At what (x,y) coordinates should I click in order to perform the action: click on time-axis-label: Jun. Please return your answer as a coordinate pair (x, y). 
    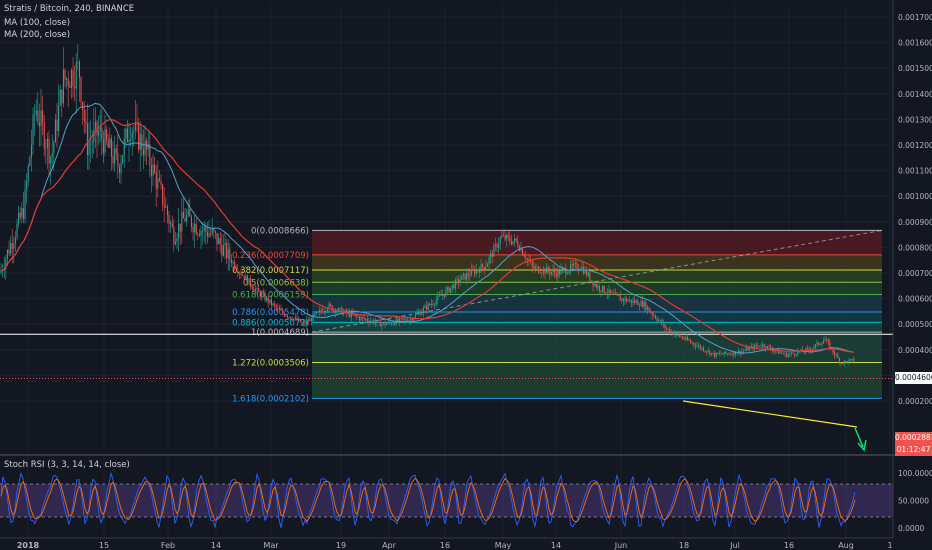
    Looking at the image, I should click on (621, 545).